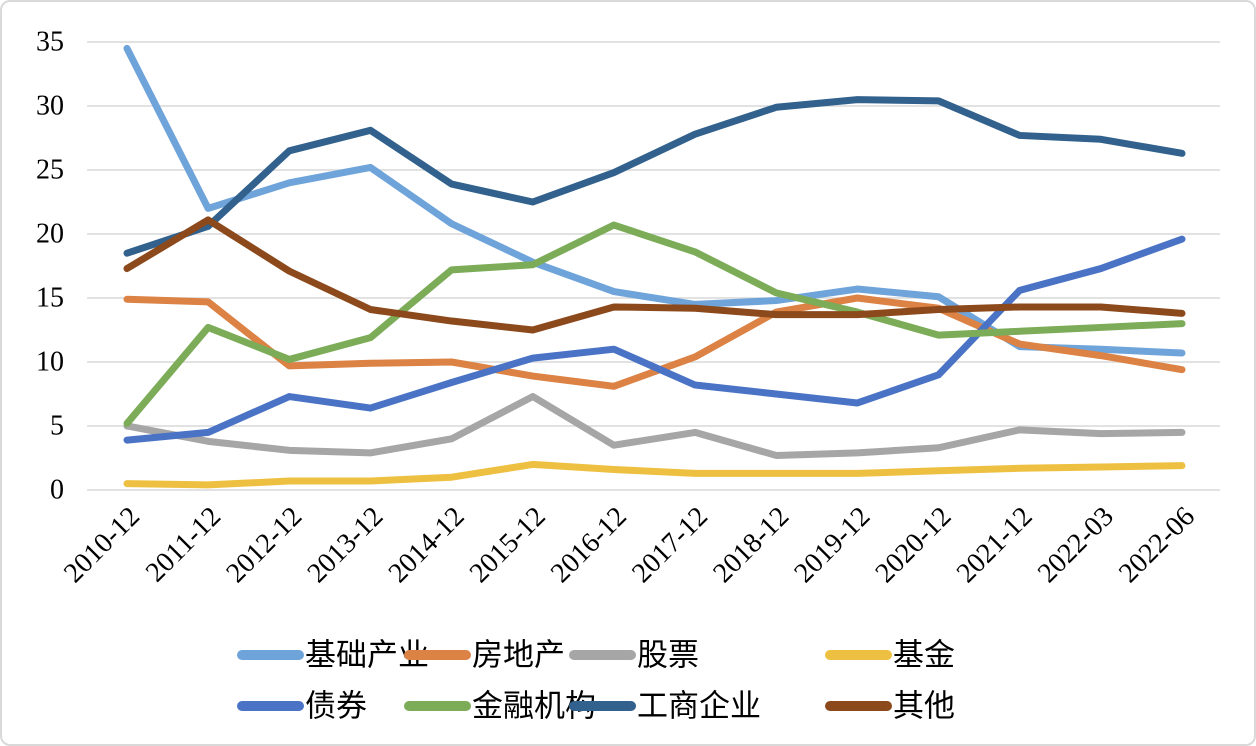 The width and height of the screenshot is (1256, 746). I want to click on legend-item-stocks: 股票, so click(634, 655).